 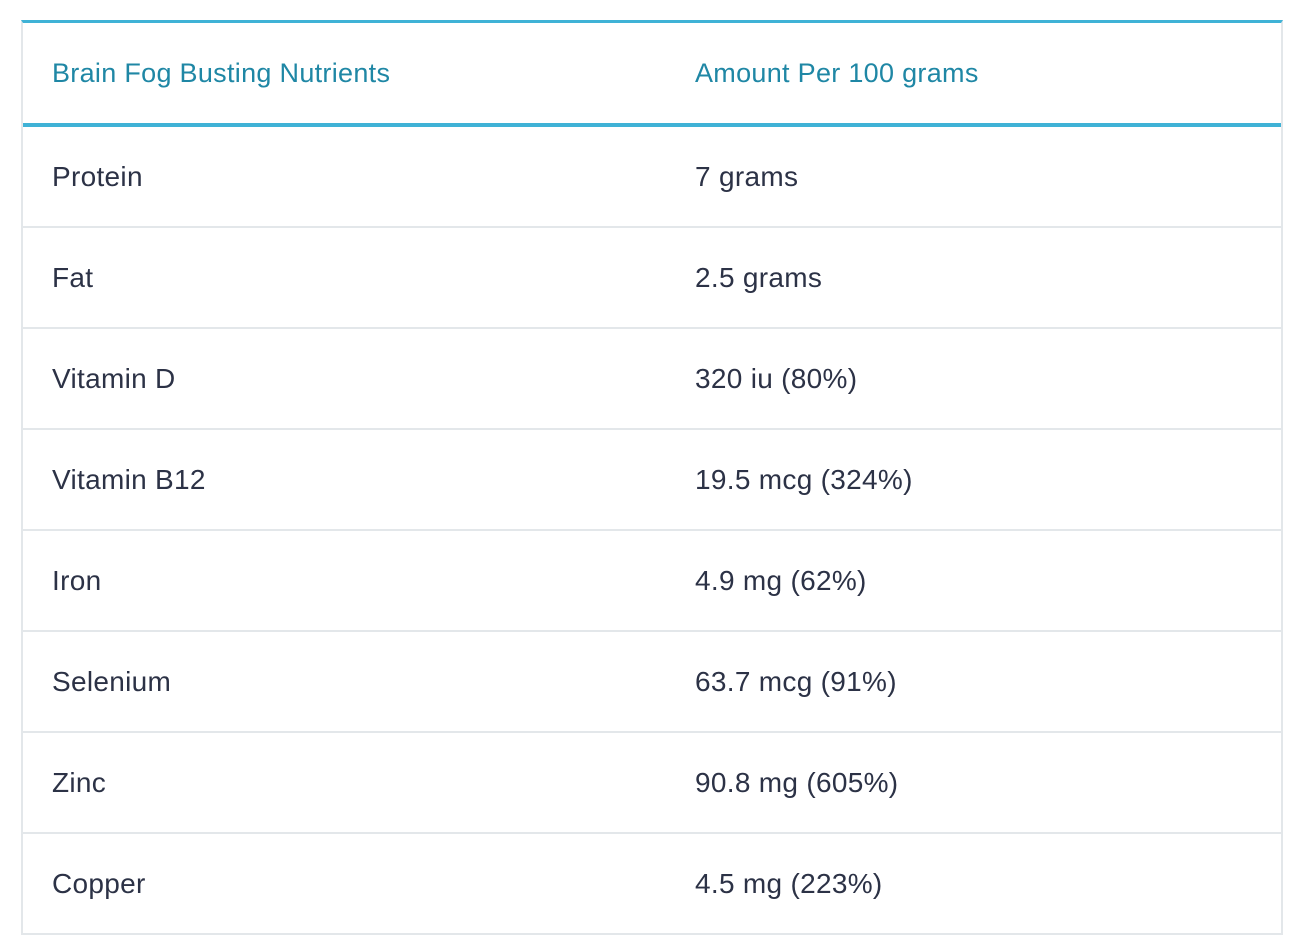 I want to click on table-row: Iron 4.9 mg (62%), so click(x=652, y=581).